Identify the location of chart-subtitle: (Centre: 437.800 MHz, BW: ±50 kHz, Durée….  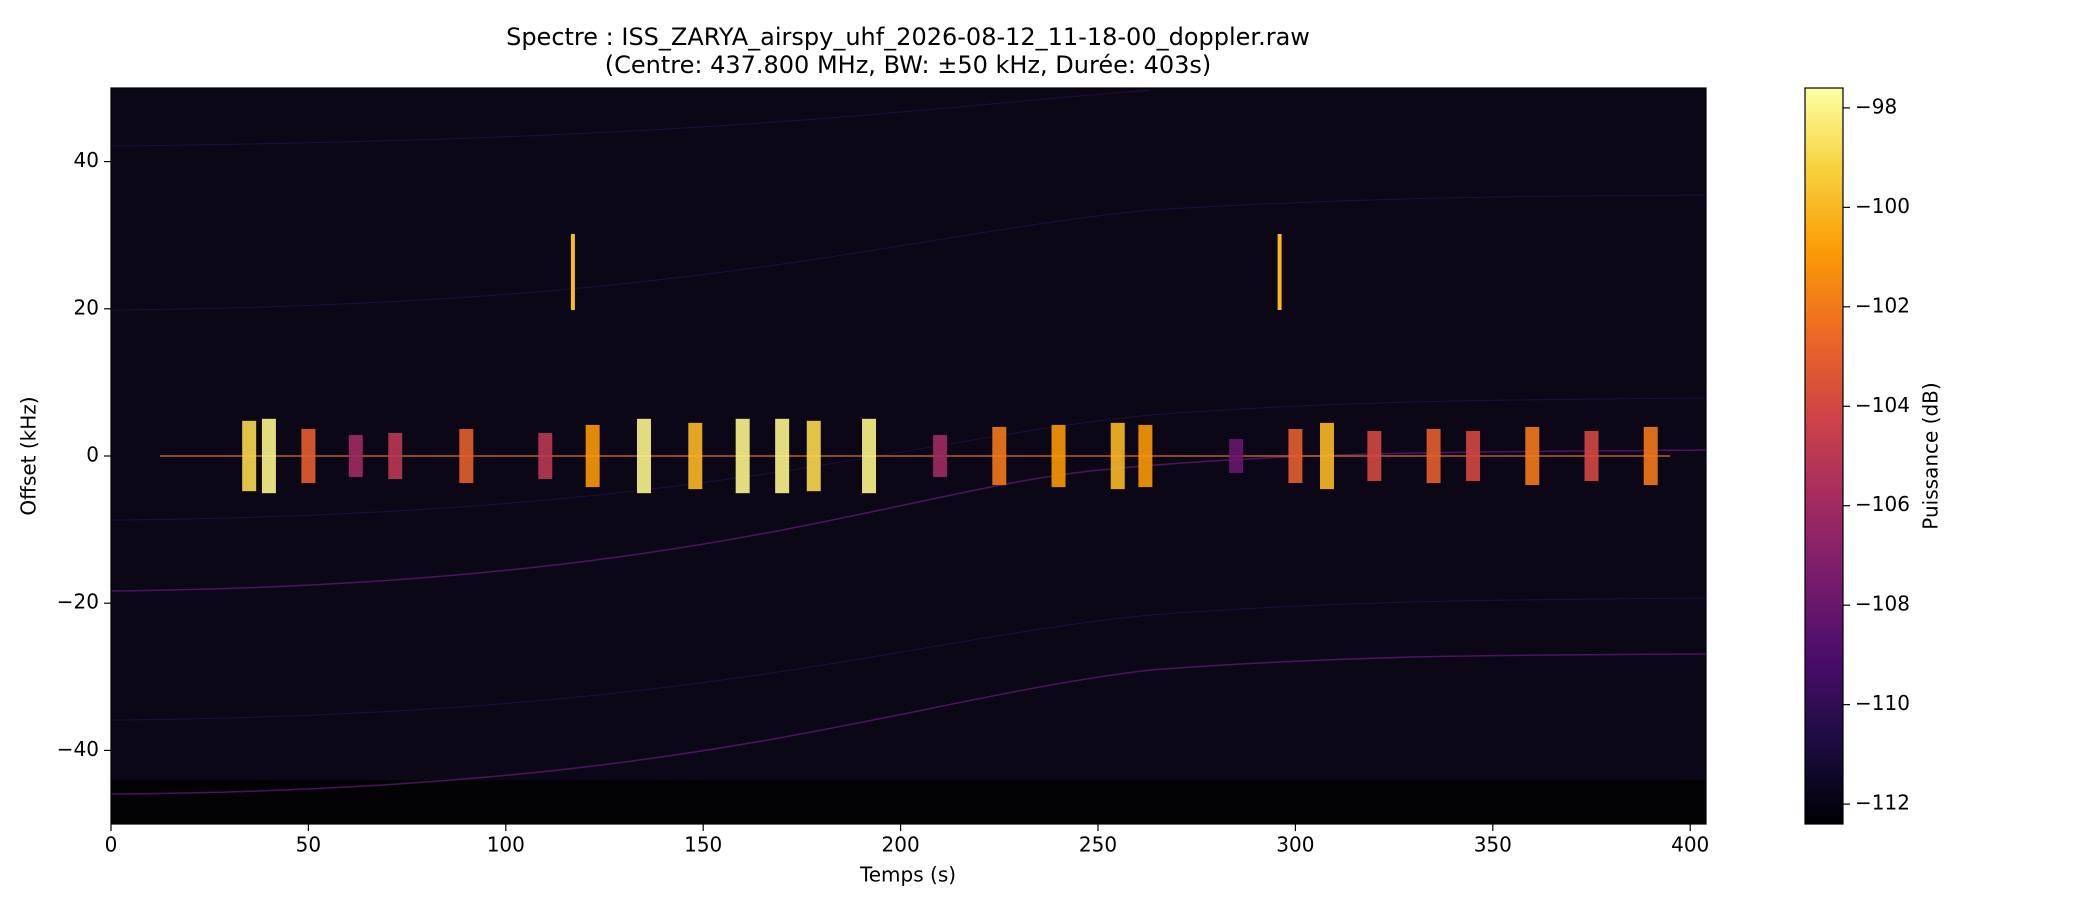
(908, 65).